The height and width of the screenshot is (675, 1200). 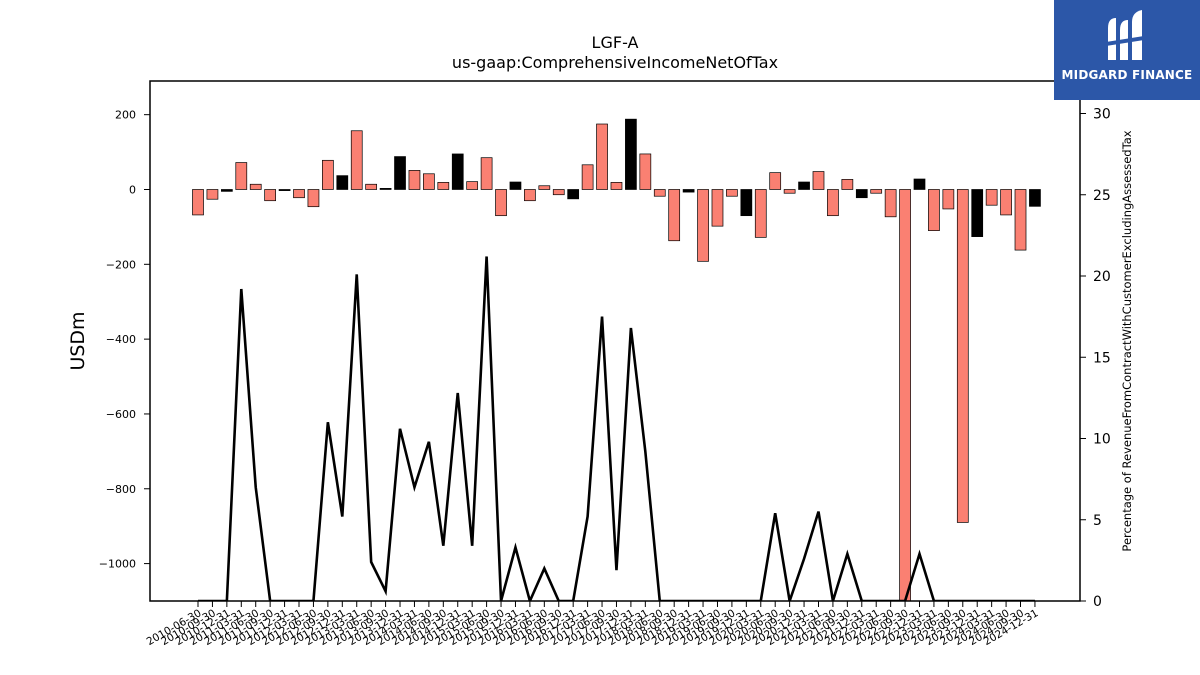 I want to click on y-tick-label--200: −200, so click(x=121, y=264).